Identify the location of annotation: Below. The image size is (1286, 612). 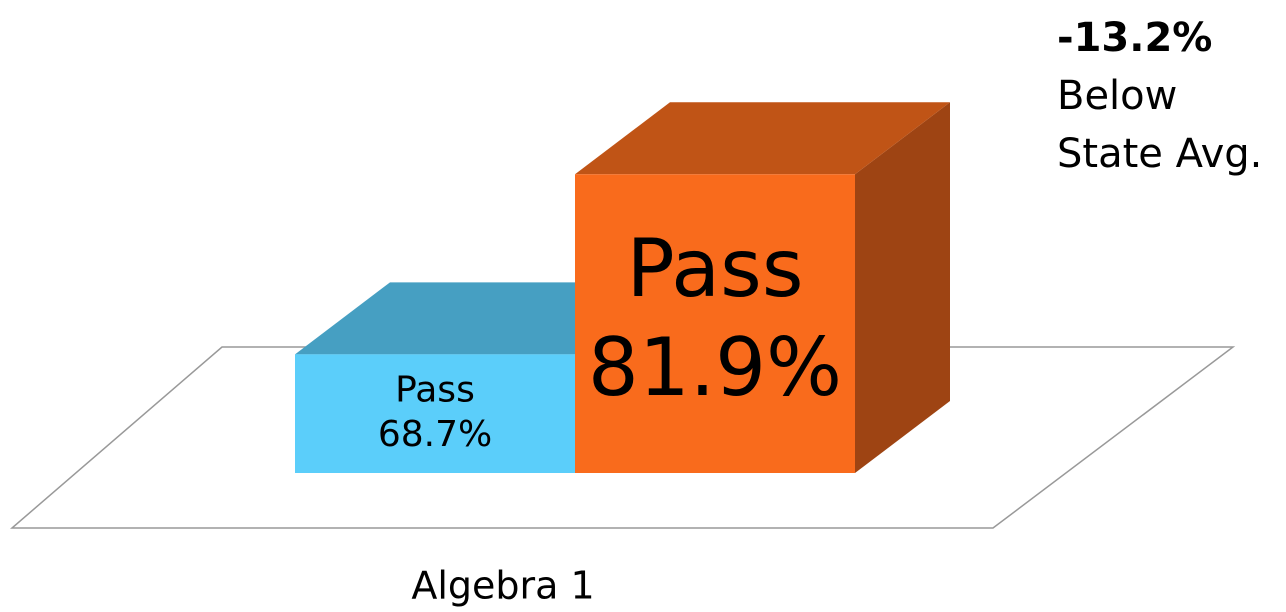
(1117, 96).